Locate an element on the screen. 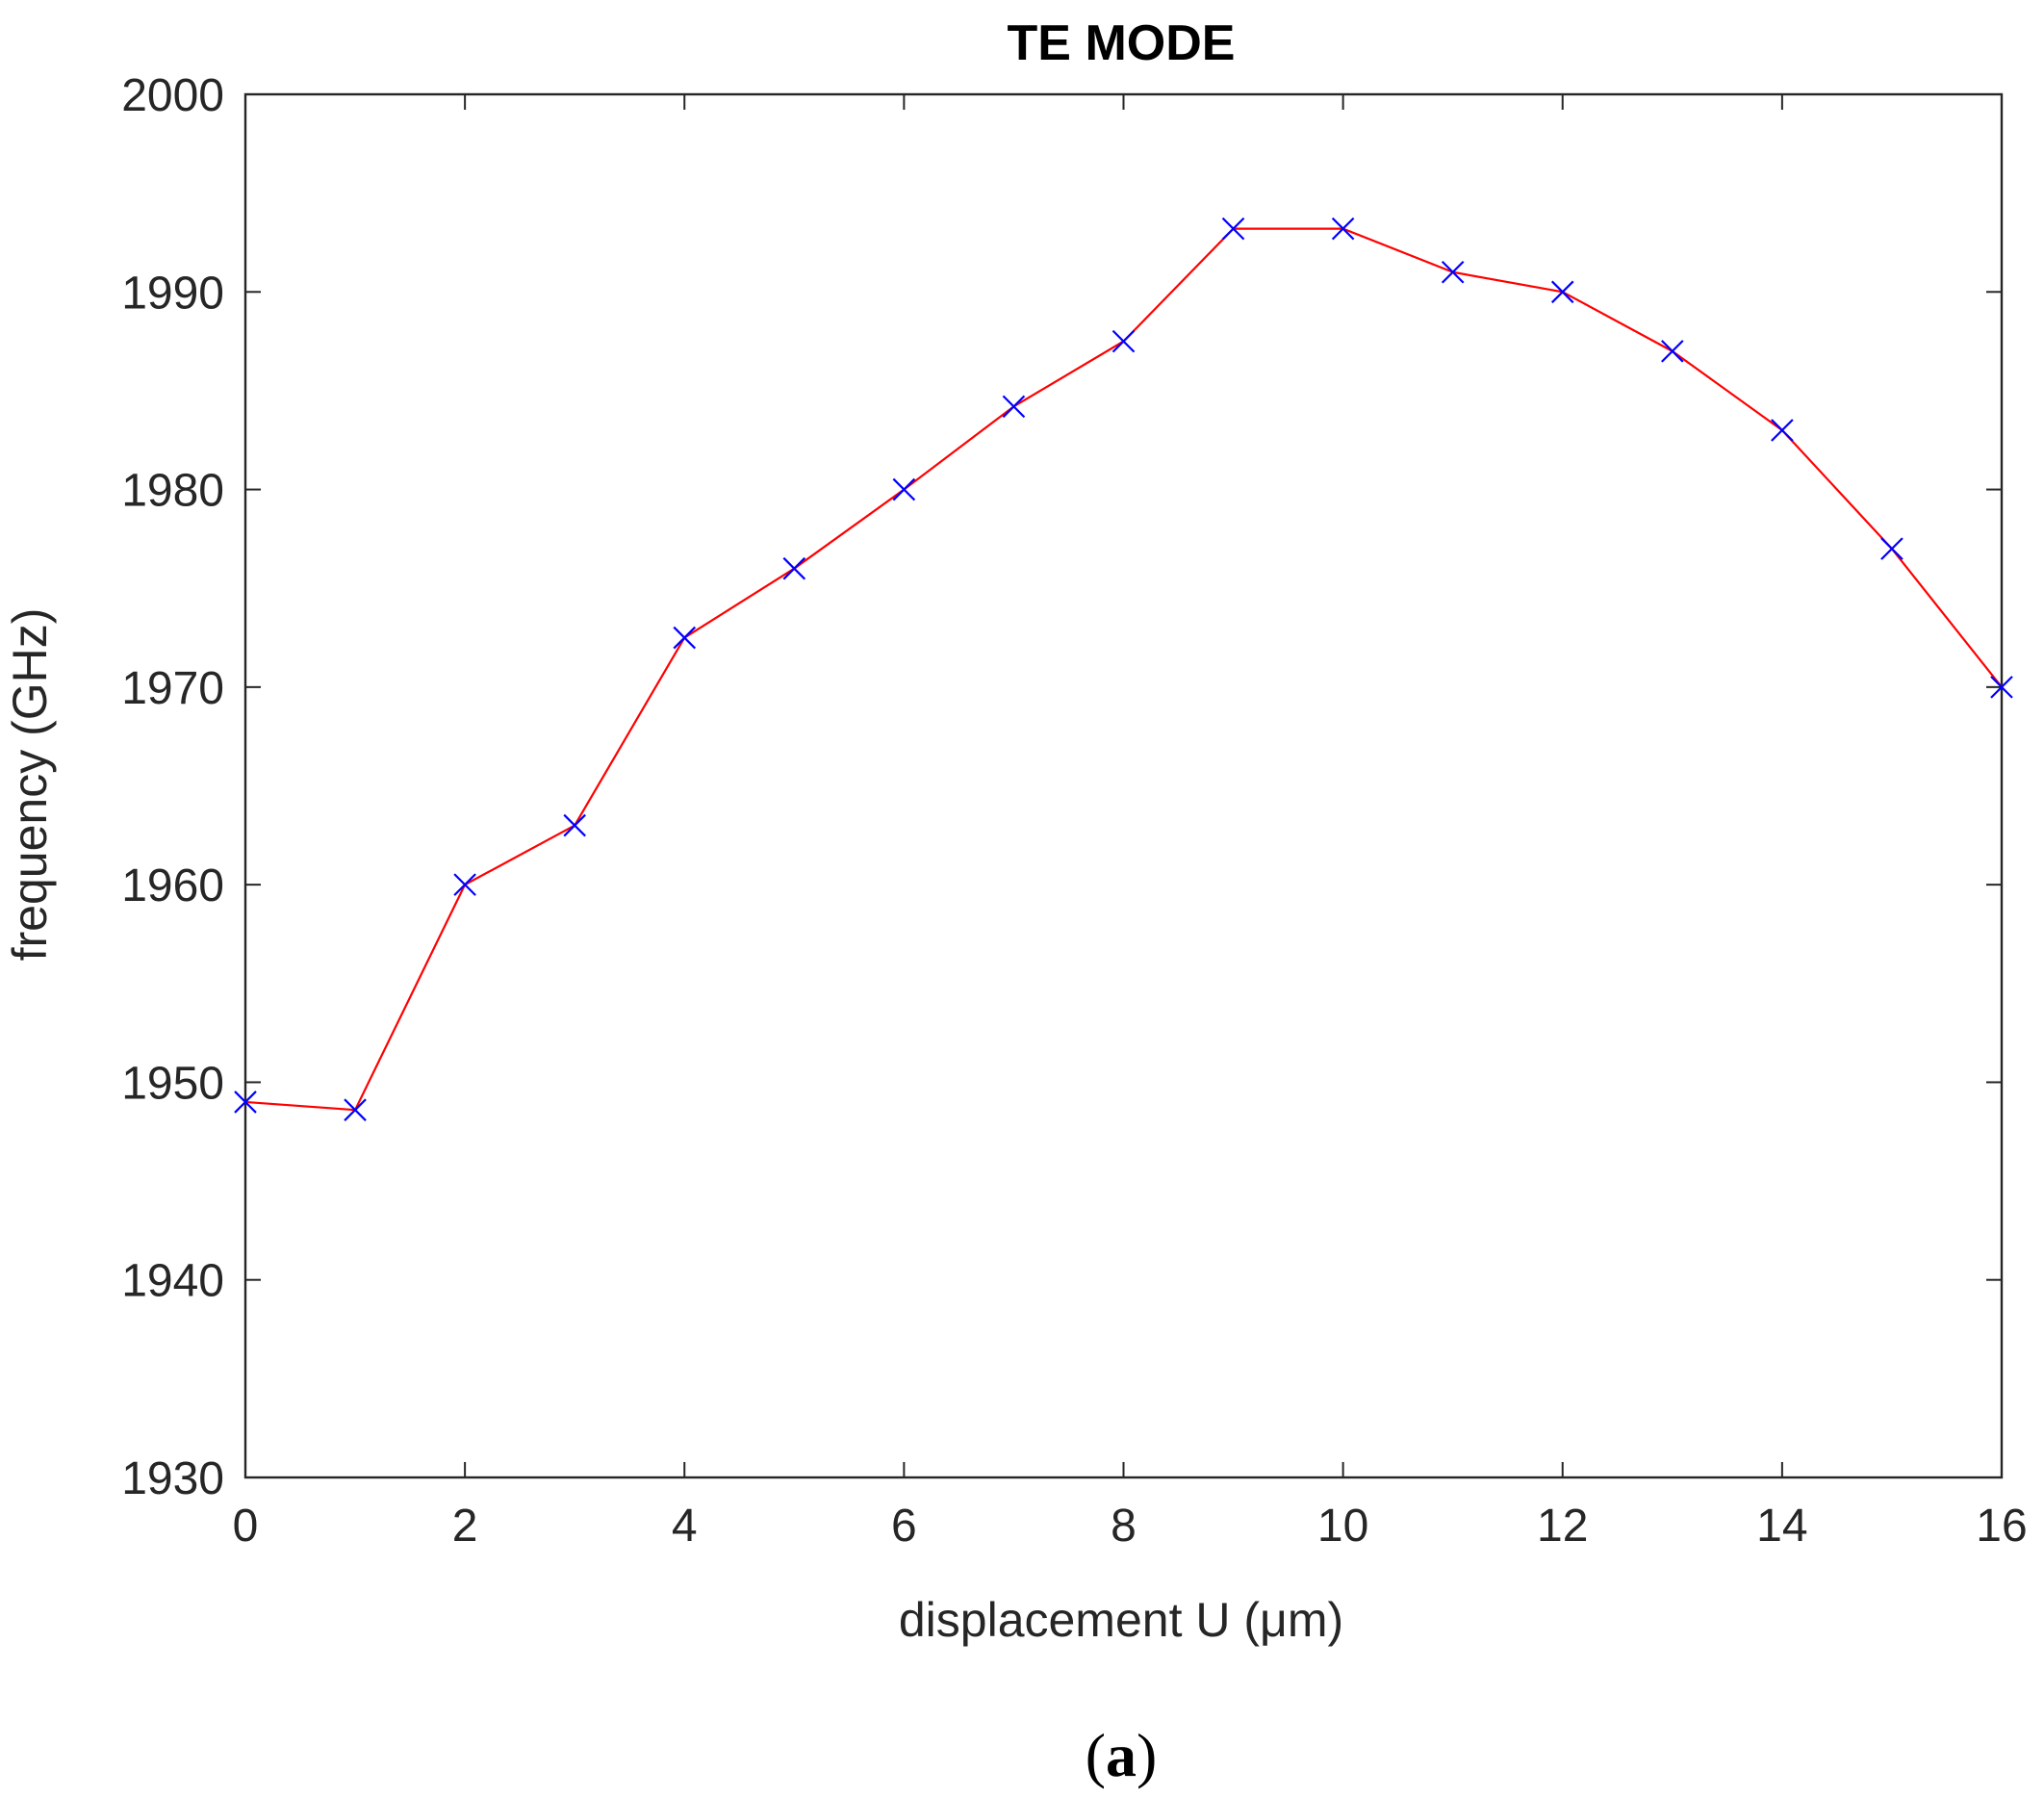 This screenshot has width=2044, height=1797. x-tick-label: 10 is located at coordinates (1342, 1526).